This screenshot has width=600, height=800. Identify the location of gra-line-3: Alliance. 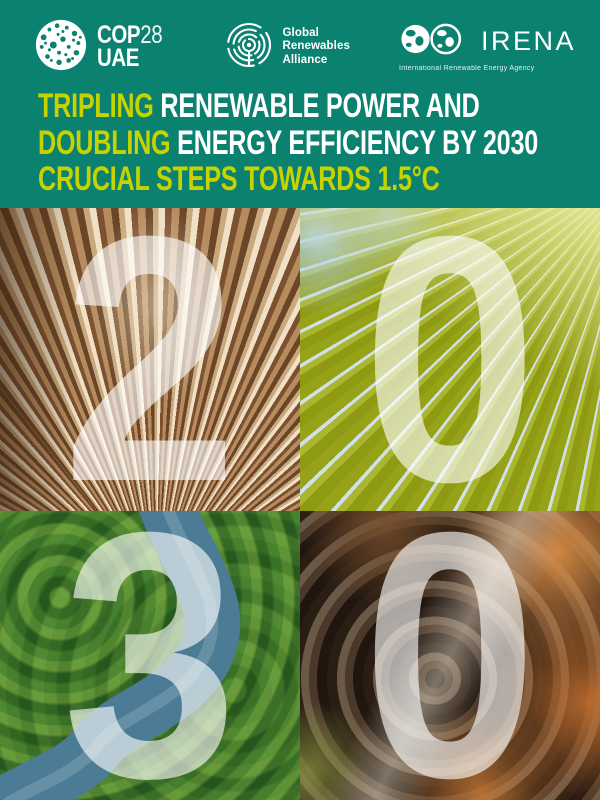
(305, 59).